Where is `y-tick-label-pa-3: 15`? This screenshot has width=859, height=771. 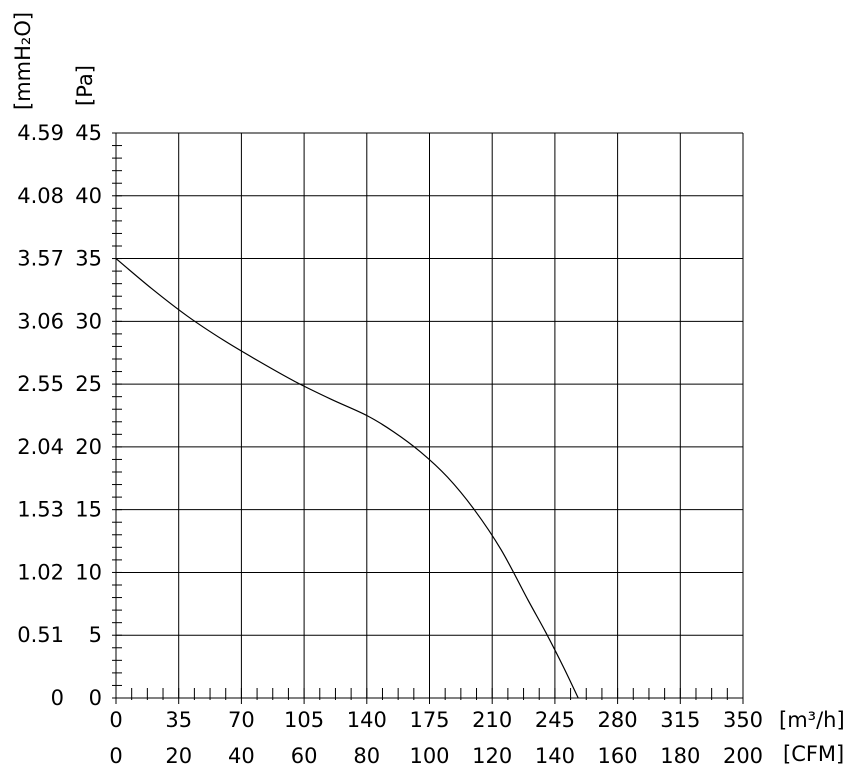 y-tick-label-pa-3: 15 is located at coordinates (88, 510).